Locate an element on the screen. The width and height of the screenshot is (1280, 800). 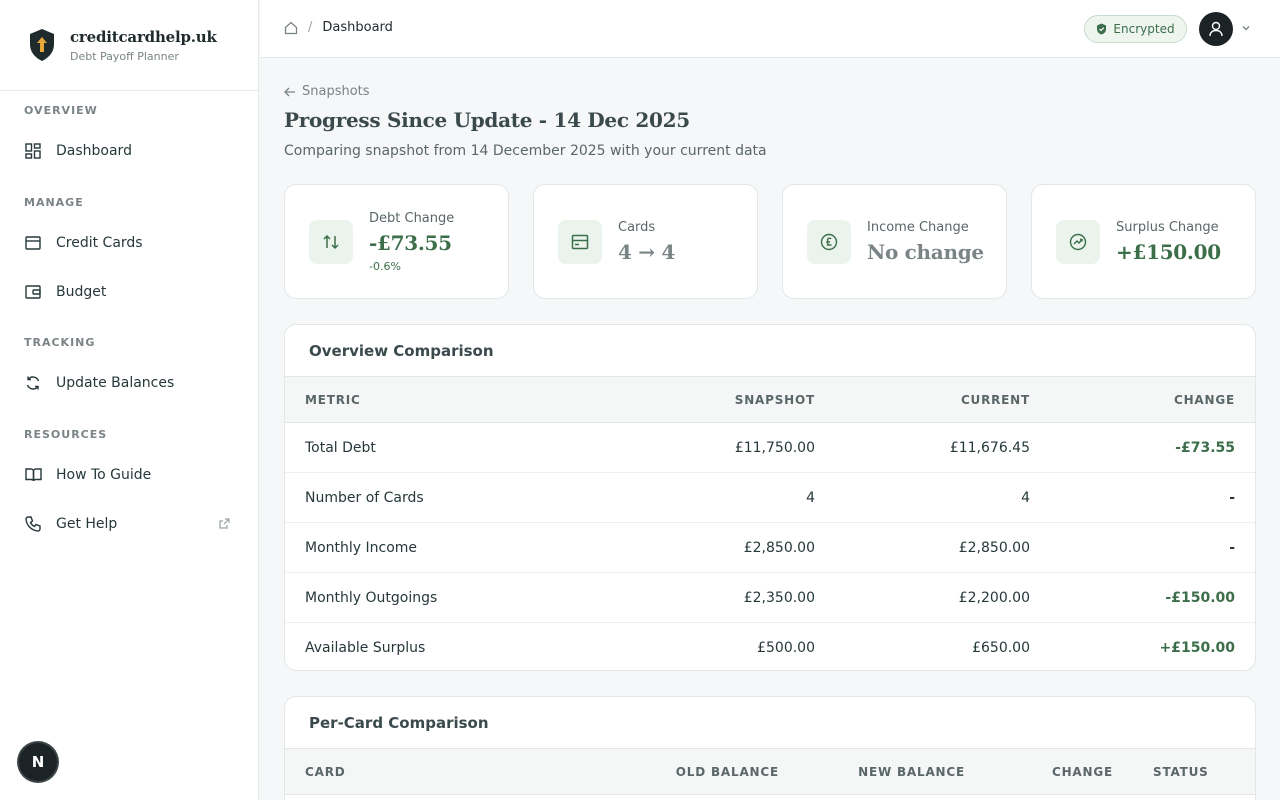
sidebar-item-dashboard: Dashboard is located at coordinates (129, 151).